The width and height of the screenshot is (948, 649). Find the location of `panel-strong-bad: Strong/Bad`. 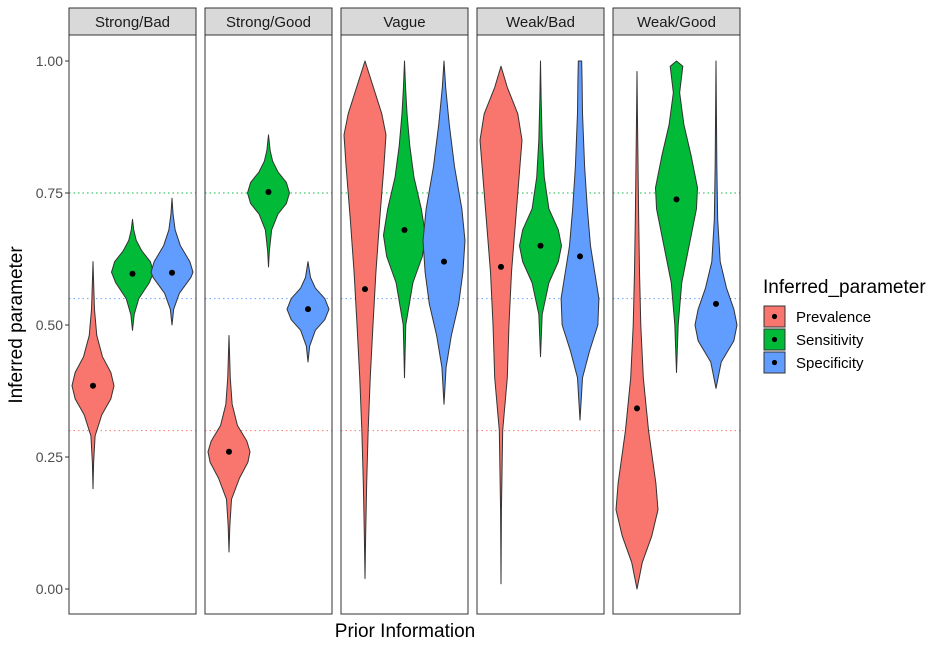

panel-strong-bad: Strong/Bad is located at coordinates (132, 311).